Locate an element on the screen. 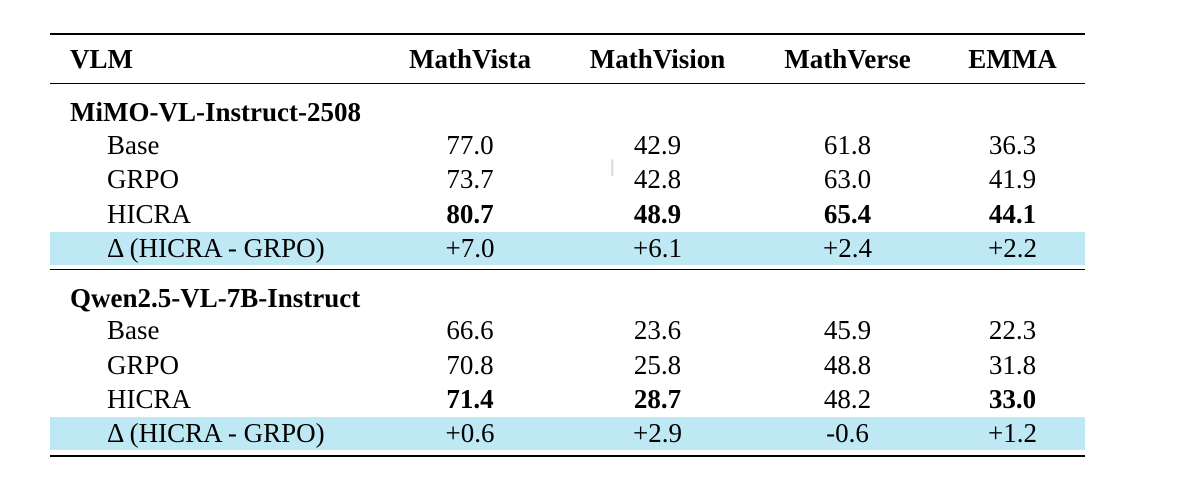  table-cell-best: 33.0 is located at coordinates (1012, 399).